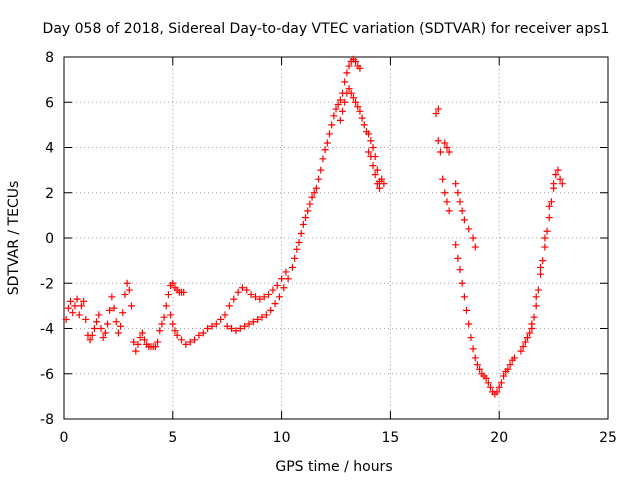 The width and height of the screenshot is (640, 480). Describe the element at coordinates (49, 194) in the screenshot. I see `y-tick-label: 2` at that location.